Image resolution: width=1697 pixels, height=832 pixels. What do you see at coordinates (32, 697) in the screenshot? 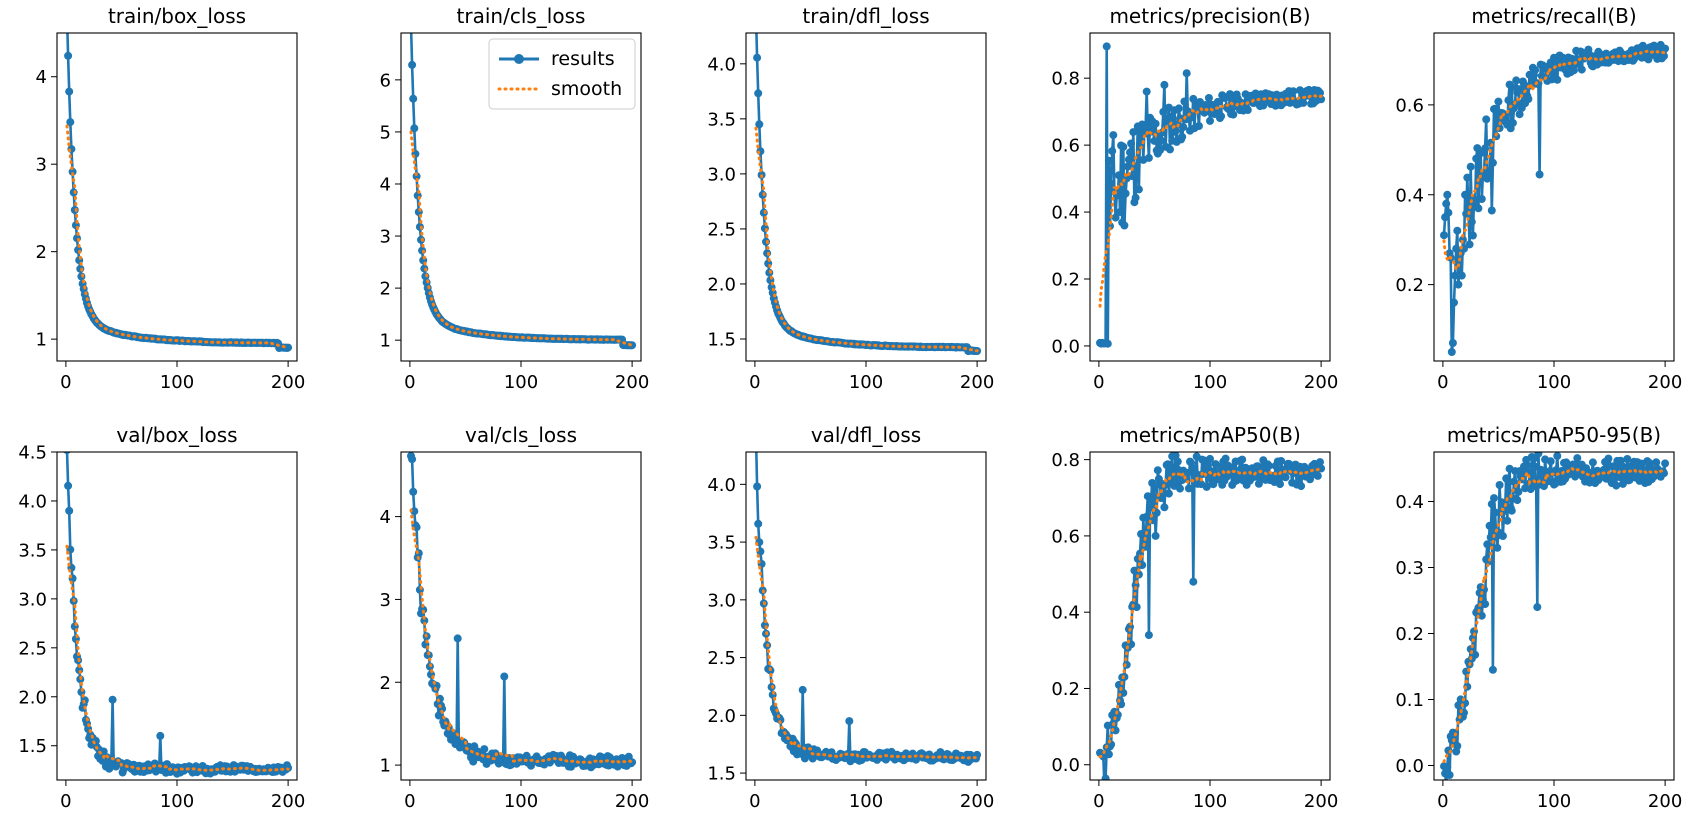
I see `y-tick-label: 2.0` at bounding box center [32, 697].